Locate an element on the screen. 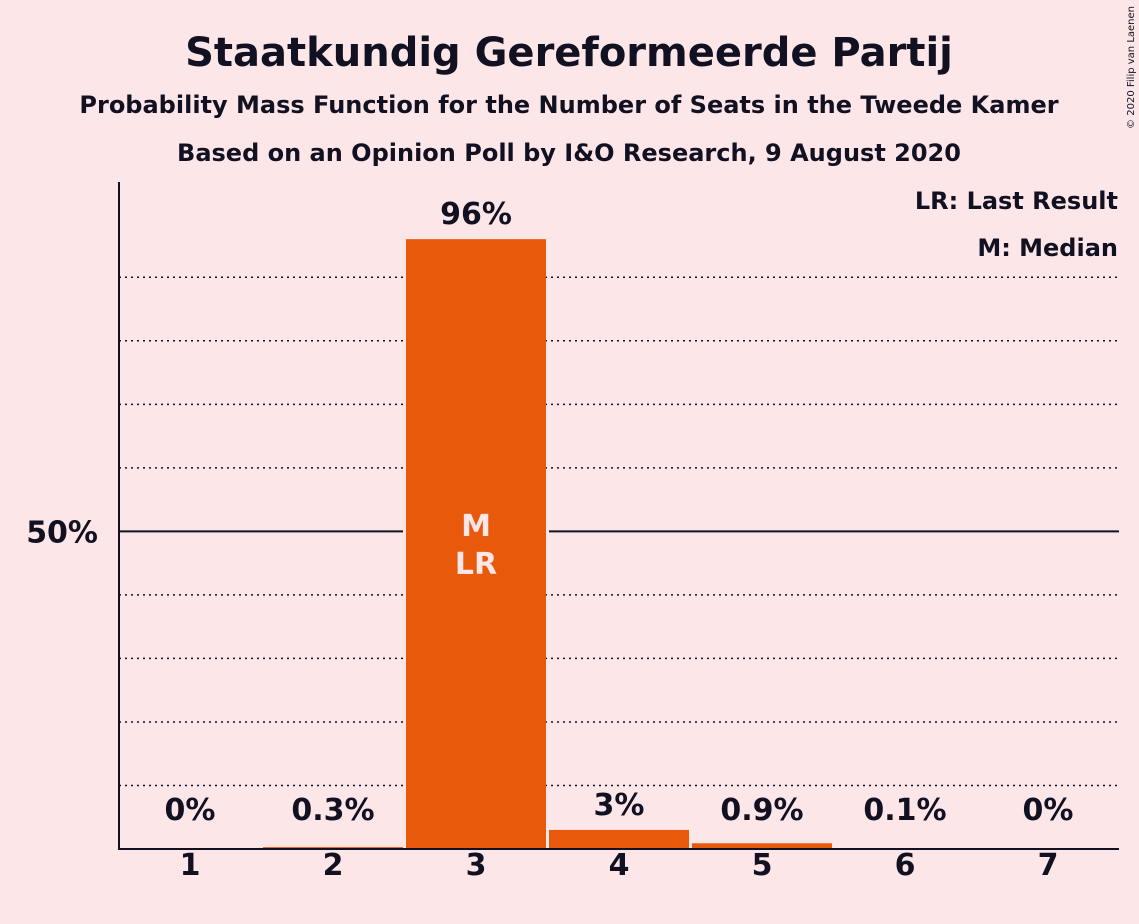  data-label-2: 0.3% is located at coordinates (332, 810).